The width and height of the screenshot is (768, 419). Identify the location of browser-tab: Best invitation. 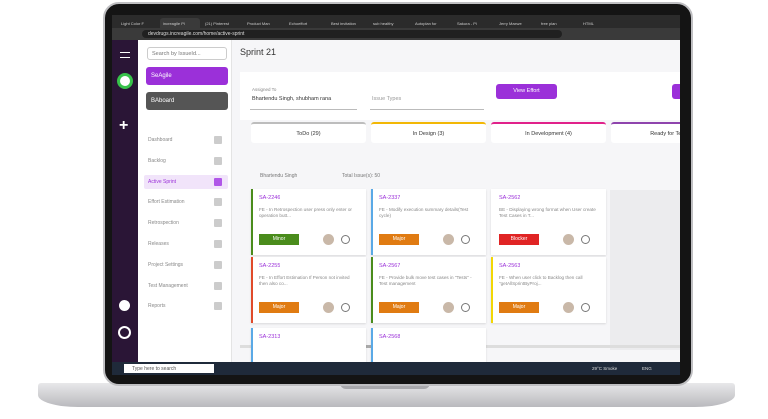
(343, 23).